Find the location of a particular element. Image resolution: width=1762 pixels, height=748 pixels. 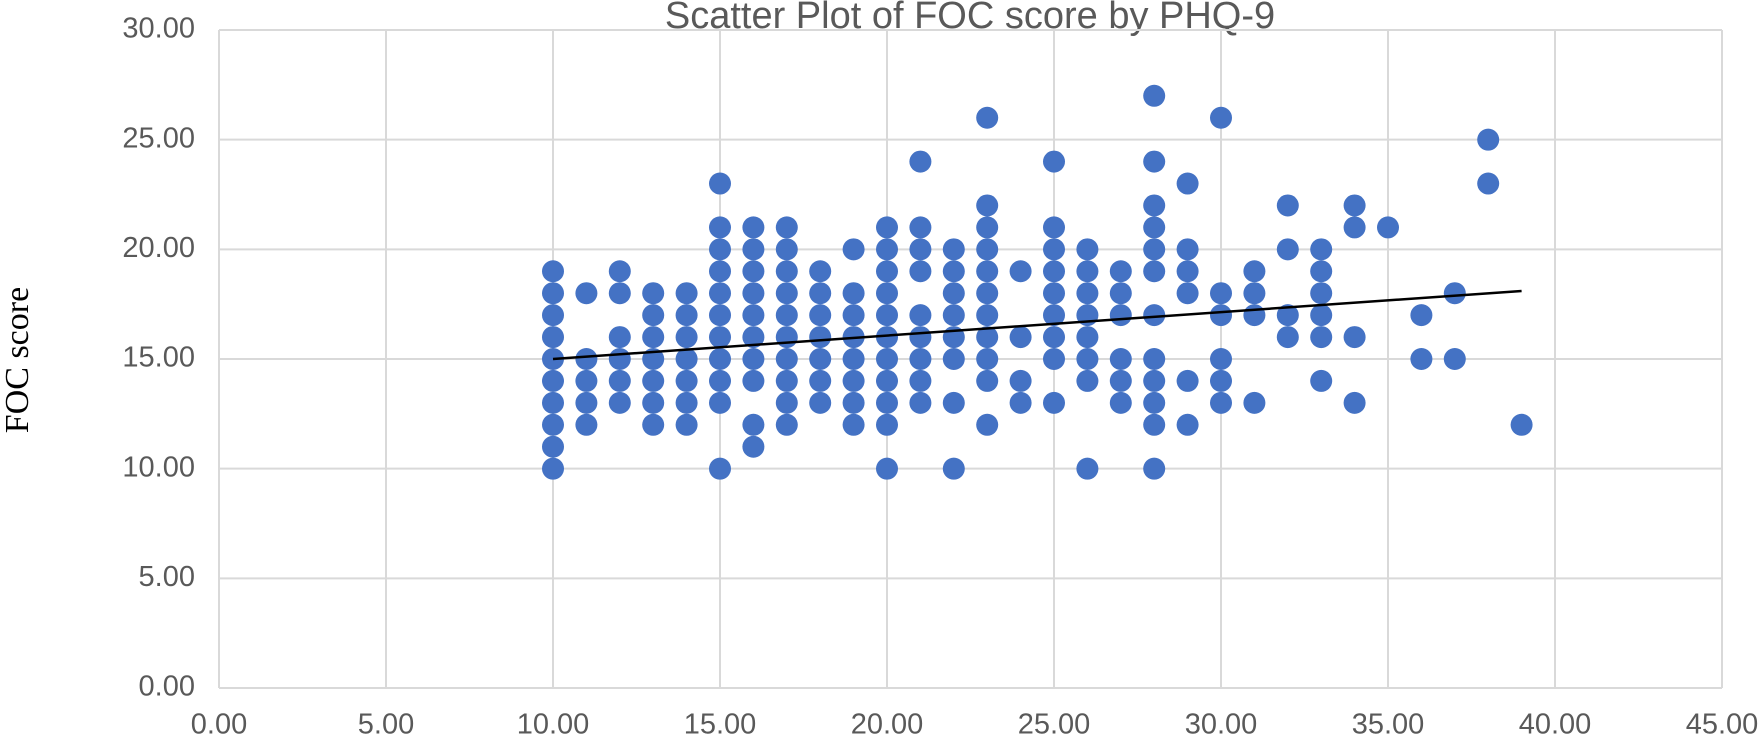

x-tick-label: 30.00 is located at coordinates (1221, 725).